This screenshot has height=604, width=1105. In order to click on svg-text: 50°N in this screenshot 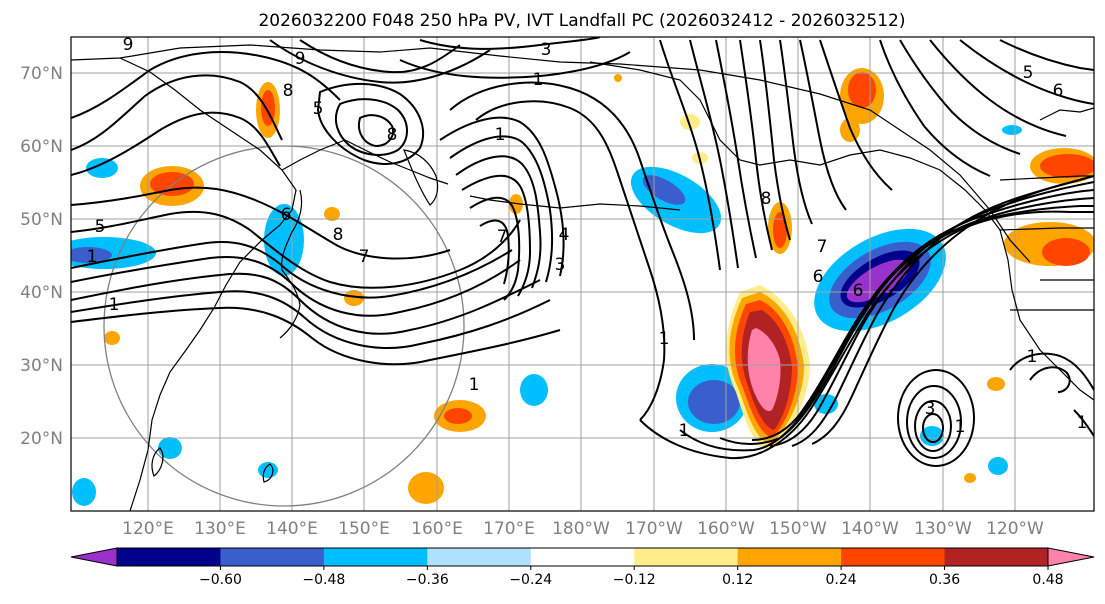, I will do `click(41, 220)`.